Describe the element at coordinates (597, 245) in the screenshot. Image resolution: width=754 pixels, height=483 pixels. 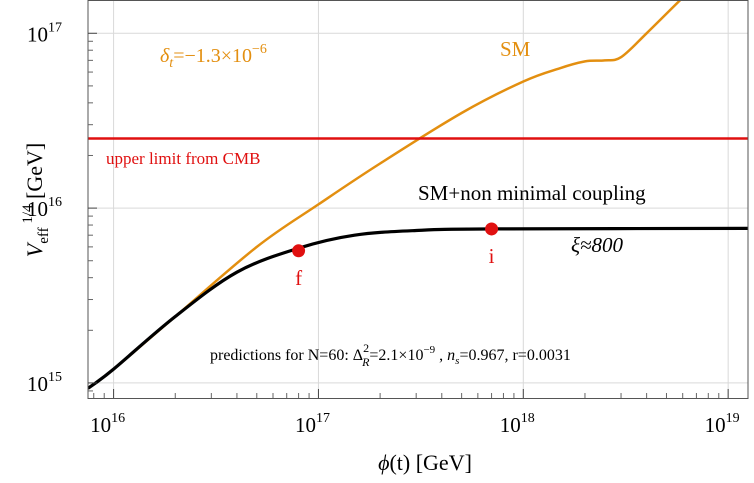
I see `xi-label: ξ≈800` at that location.